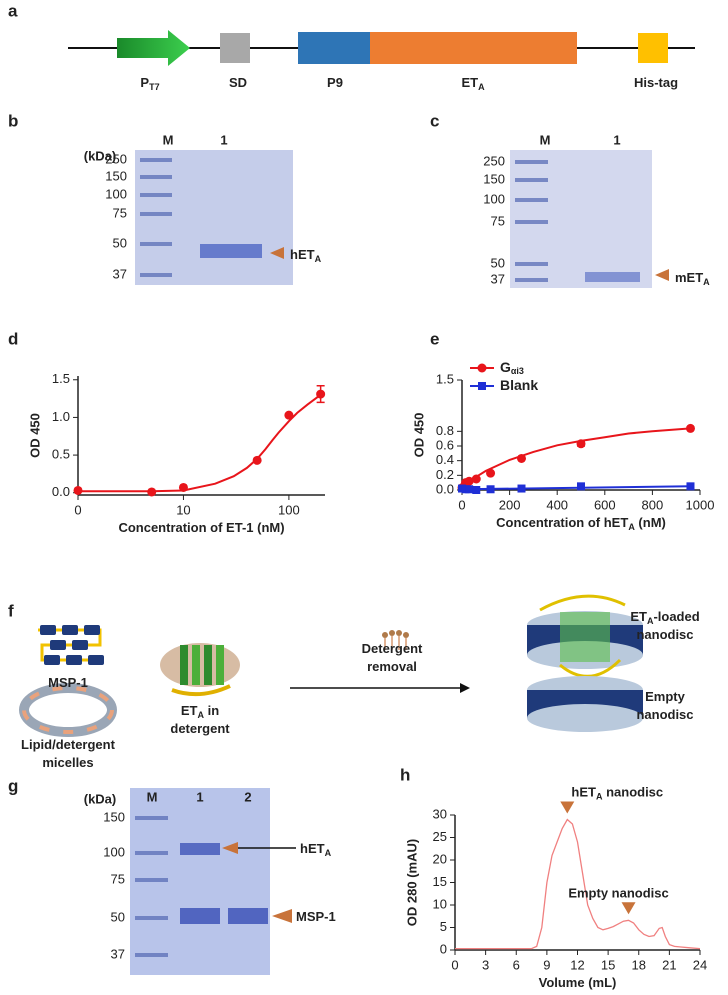 This screenshot has height=995, width=728. What do you see at coordinates (664, 617) in the screenshot?
I see `scheme-label: ETA-loaded` at bounding box center [664, 617].